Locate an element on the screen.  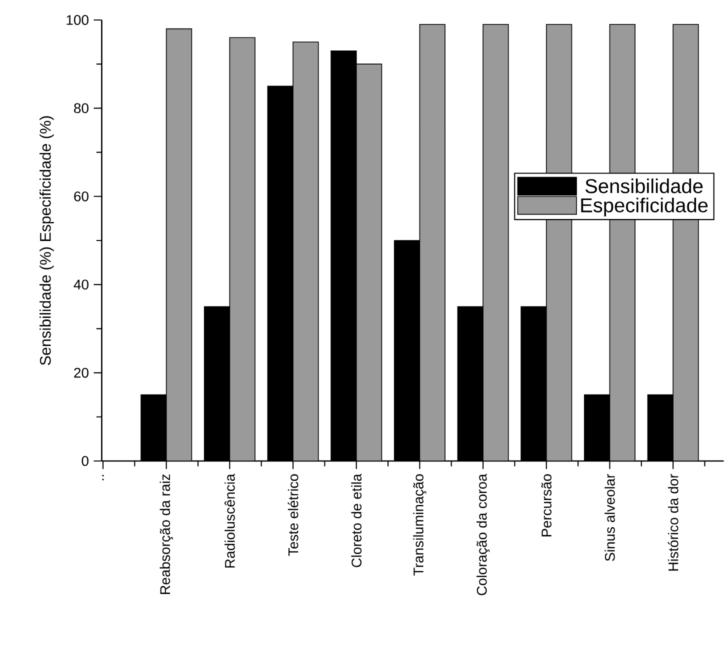
x-tick-label: Sinus alveolar is located at coordinates (609, 518).